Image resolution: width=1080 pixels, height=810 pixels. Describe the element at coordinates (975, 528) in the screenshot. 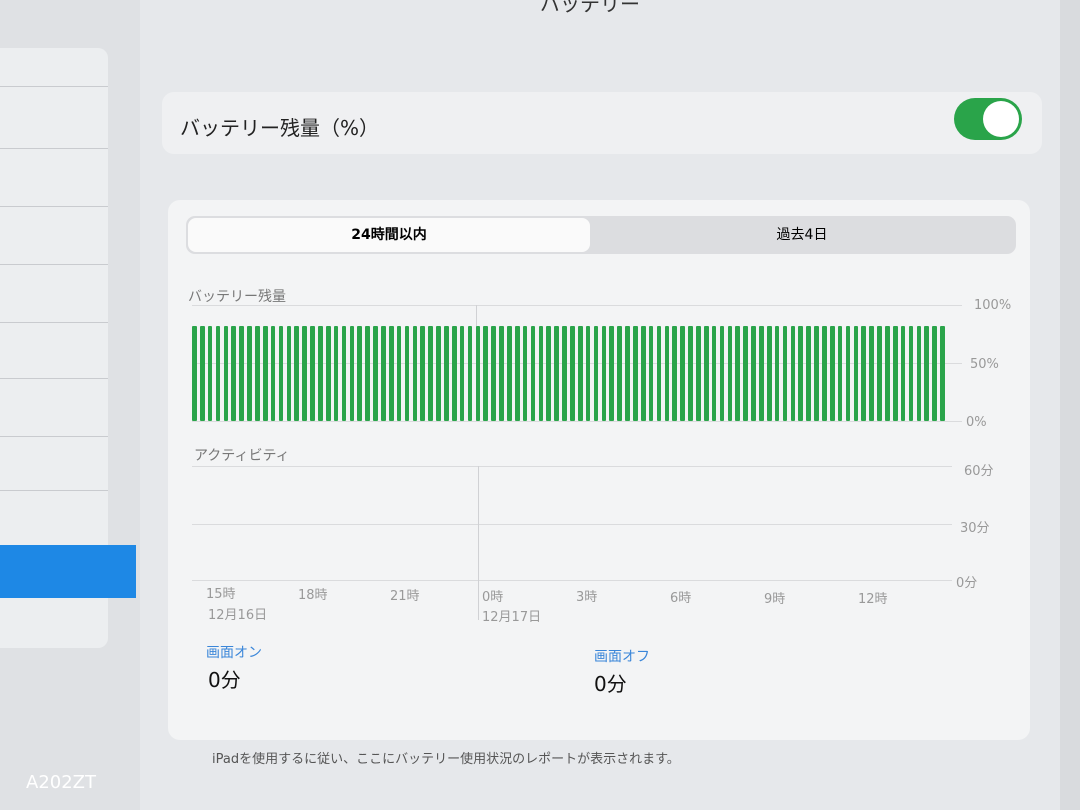

I see `y-tick: 30分` at that location.